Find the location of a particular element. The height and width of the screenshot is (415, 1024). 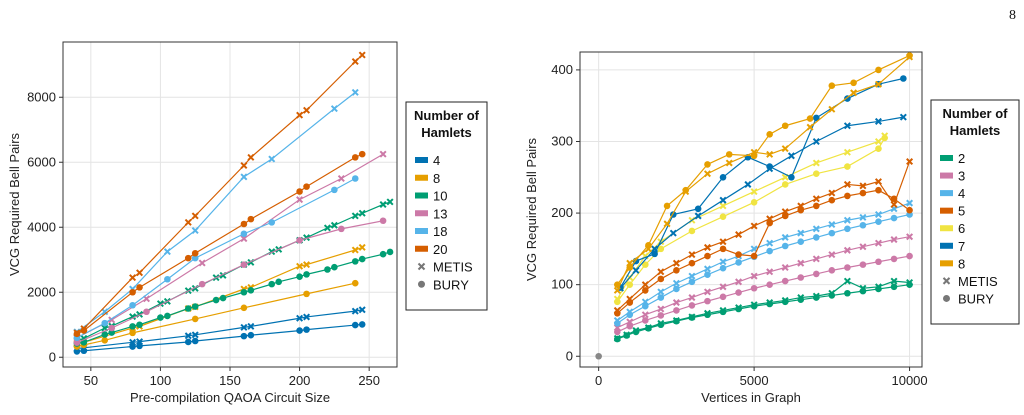

series-6-metis-point-6-stroke-b is located at coordinates (754, 192).